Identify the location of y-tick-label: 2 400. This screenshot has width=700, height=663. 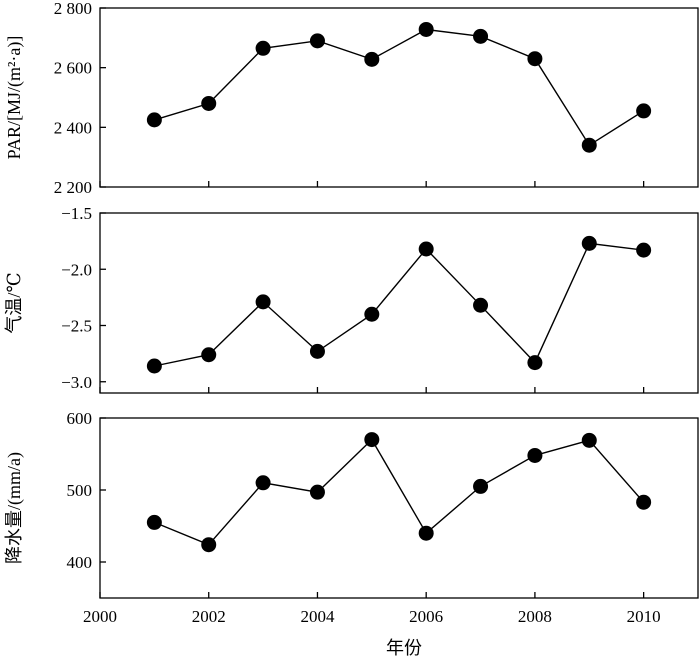
(73, 127).